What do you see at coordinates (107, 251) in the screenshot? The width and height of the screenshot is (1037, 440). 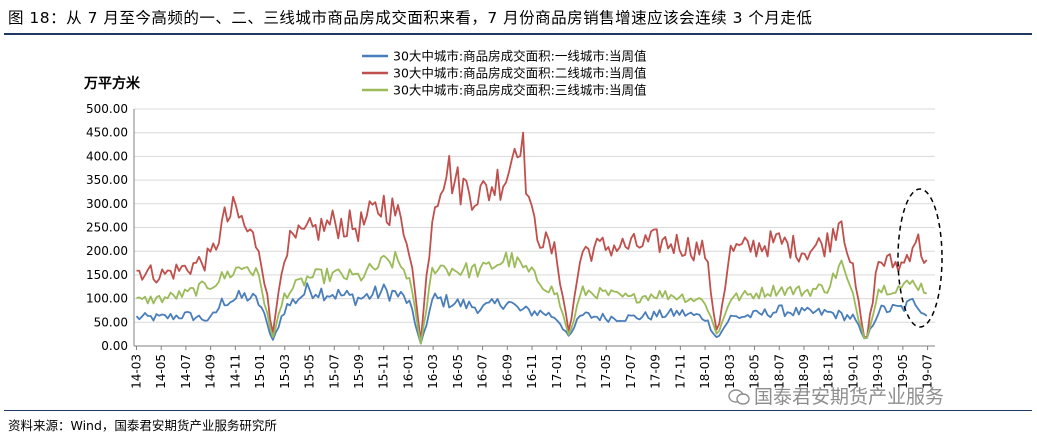 I see `y-tick-label: 200.00` at bounding box center [107, 251].